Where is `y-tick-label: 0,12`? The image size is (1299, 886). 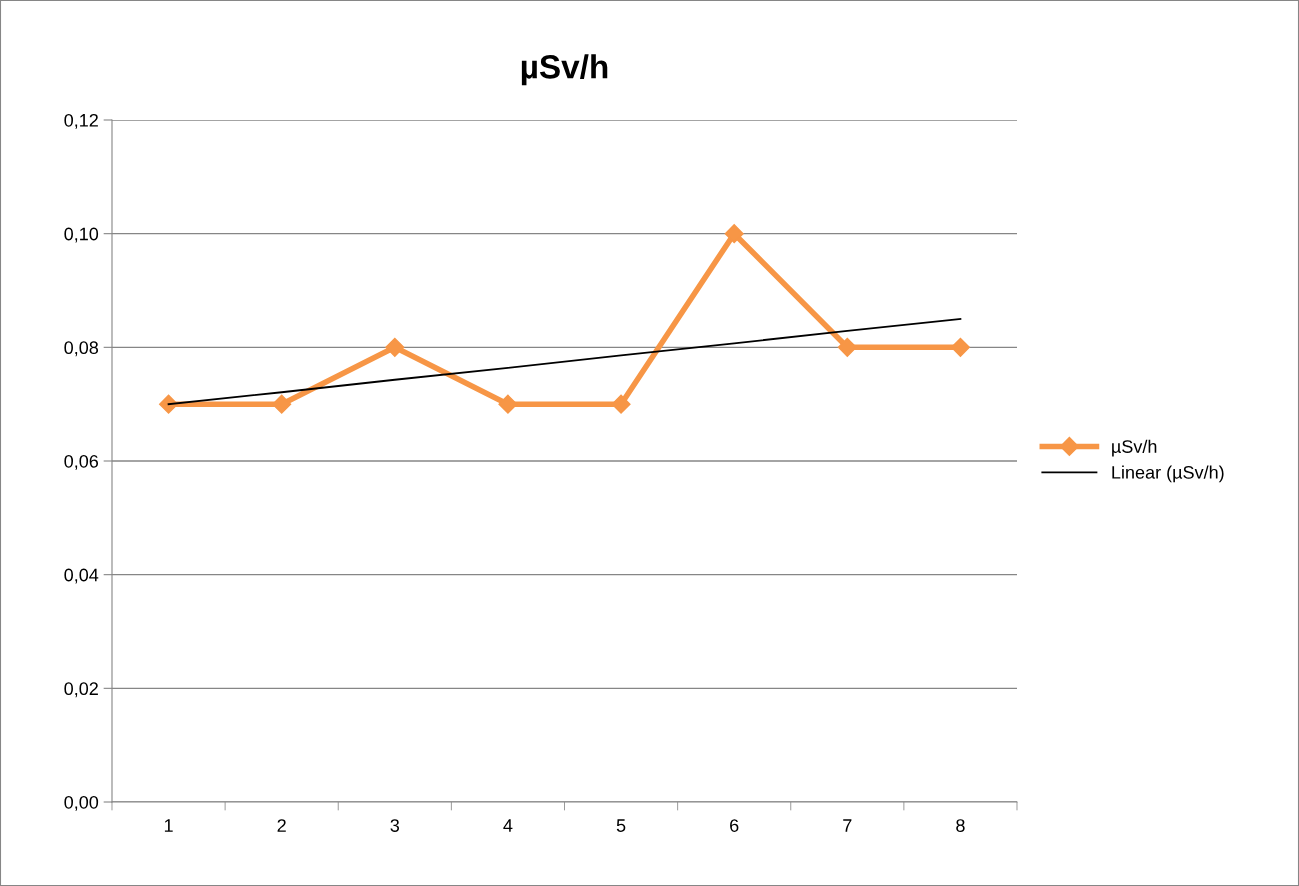
y-tick-label: 0,12 is located at coordinates (81, 121).